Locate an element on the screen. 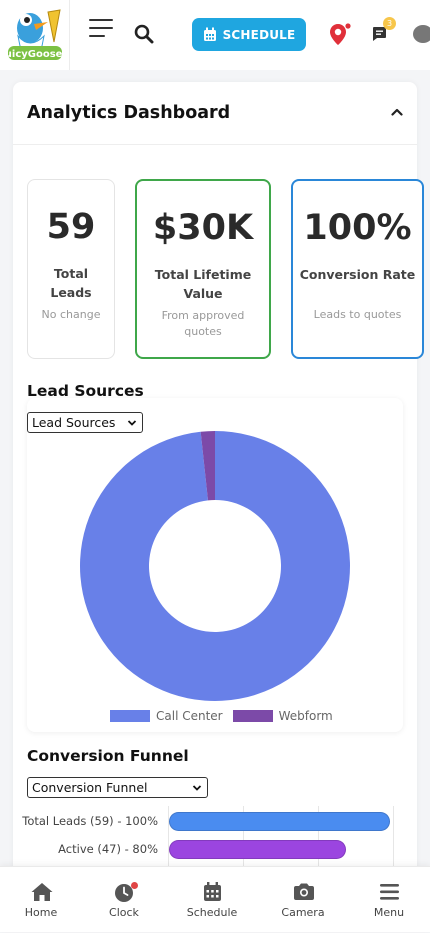  menu-icon is located at coordinates (389, 892).